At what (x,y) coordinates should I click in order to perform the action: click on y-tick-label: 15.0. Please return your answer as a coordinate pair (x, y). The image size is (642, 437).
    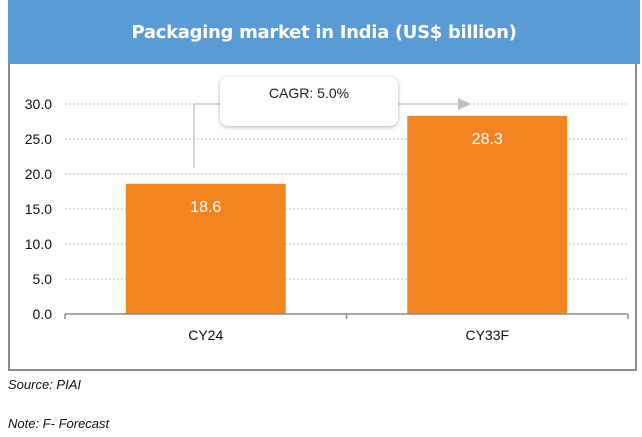
    Looking at the image, I should click on (38, 209).